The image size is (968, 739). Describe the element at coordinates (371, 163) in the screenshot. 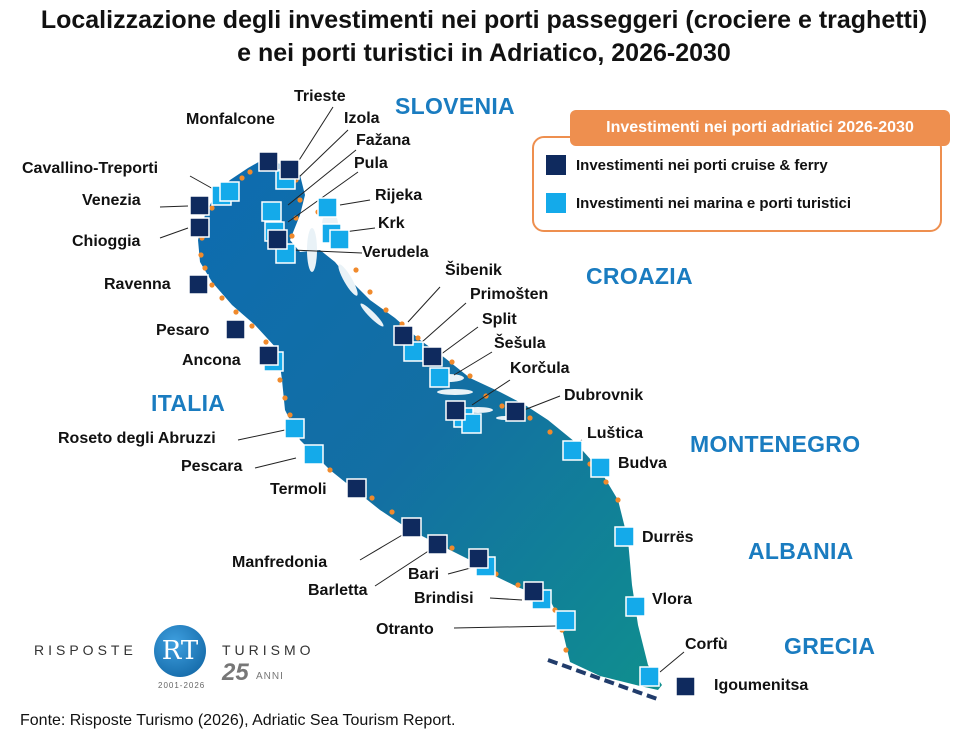

I see `label-pula: Pula` at that location.